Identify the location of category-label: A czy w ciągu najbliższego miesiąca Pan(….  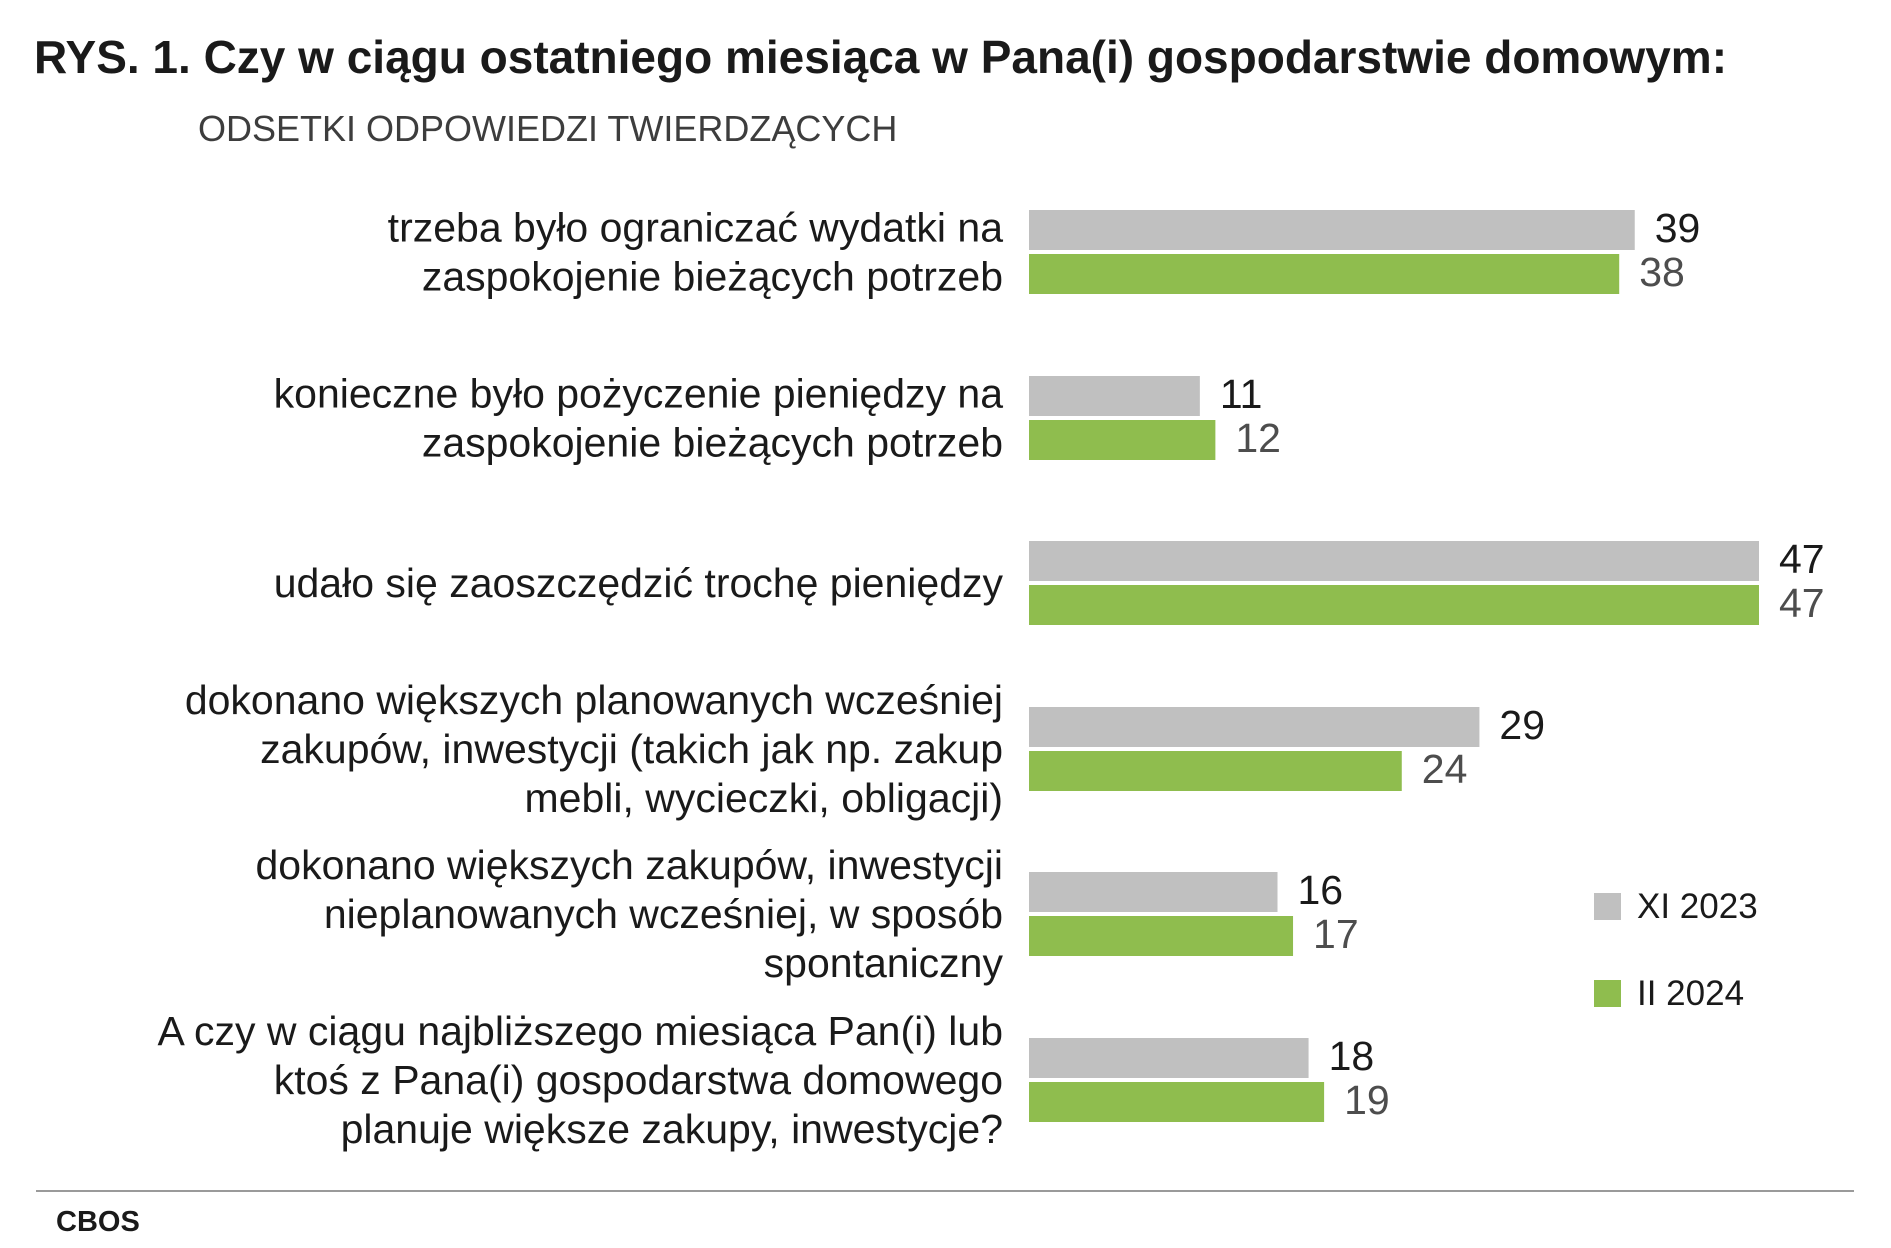
(580, 1031).